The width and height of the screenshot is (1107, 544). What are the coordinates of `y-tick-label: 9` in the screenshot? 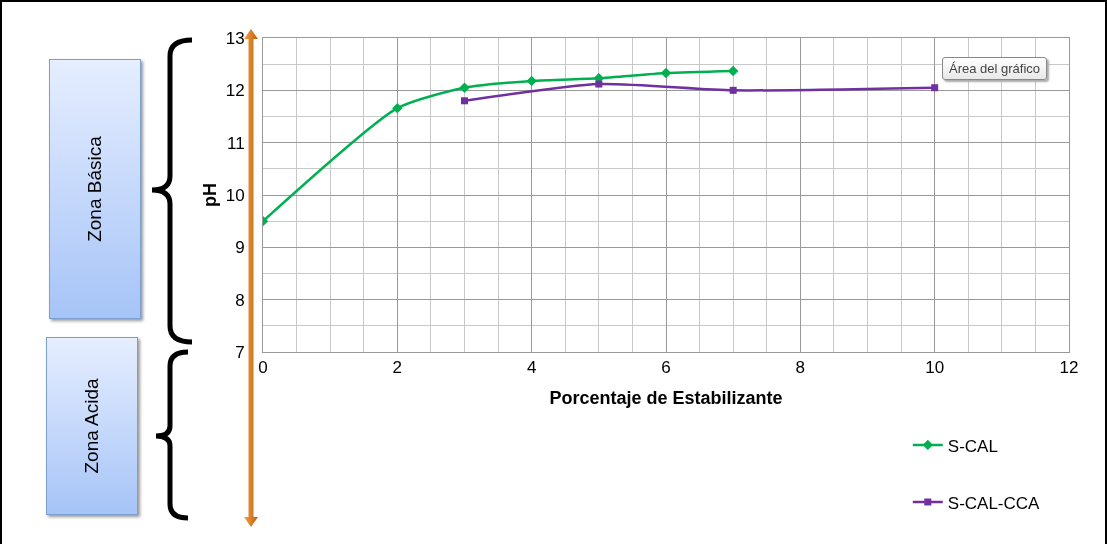 It's located at (240, 248).